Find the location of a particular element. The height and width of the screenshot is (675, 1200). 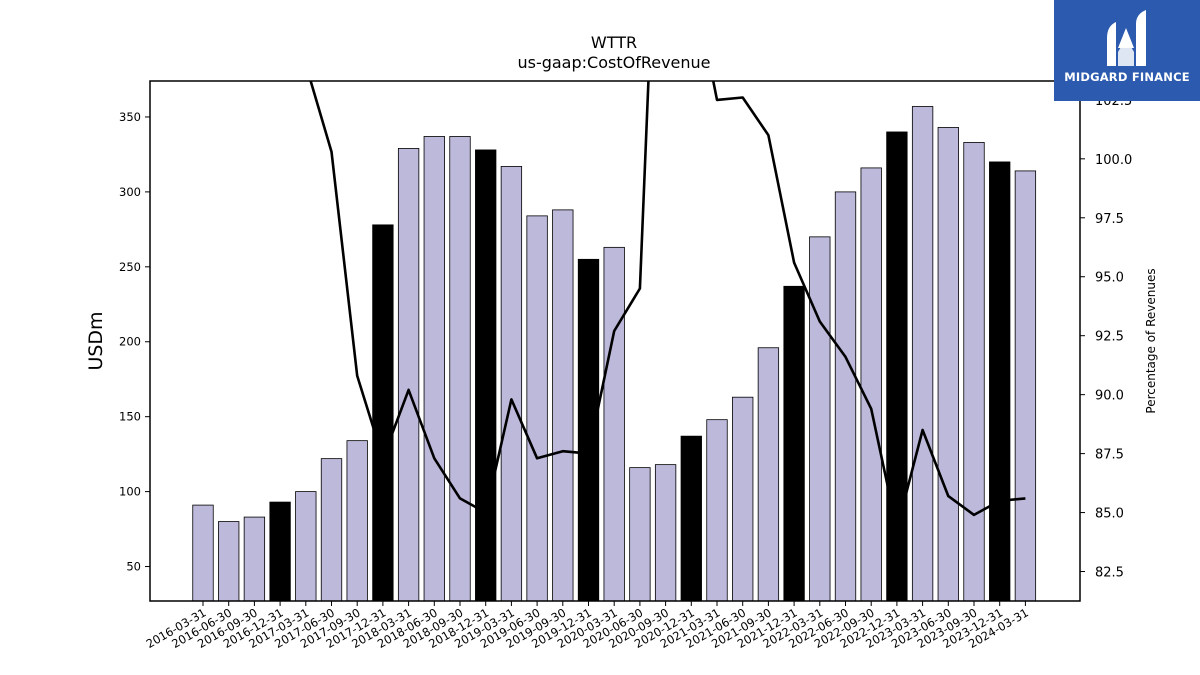

y2-tick-label: 97.5 is located at coordinates (1109, 219).